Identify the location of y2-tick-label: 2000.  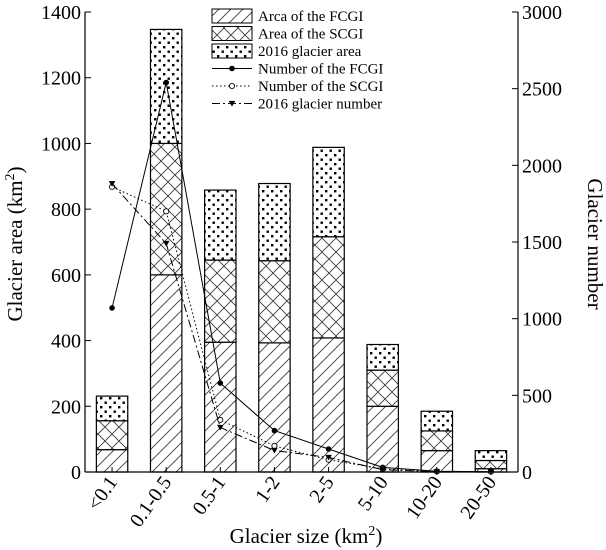
(542, 166).